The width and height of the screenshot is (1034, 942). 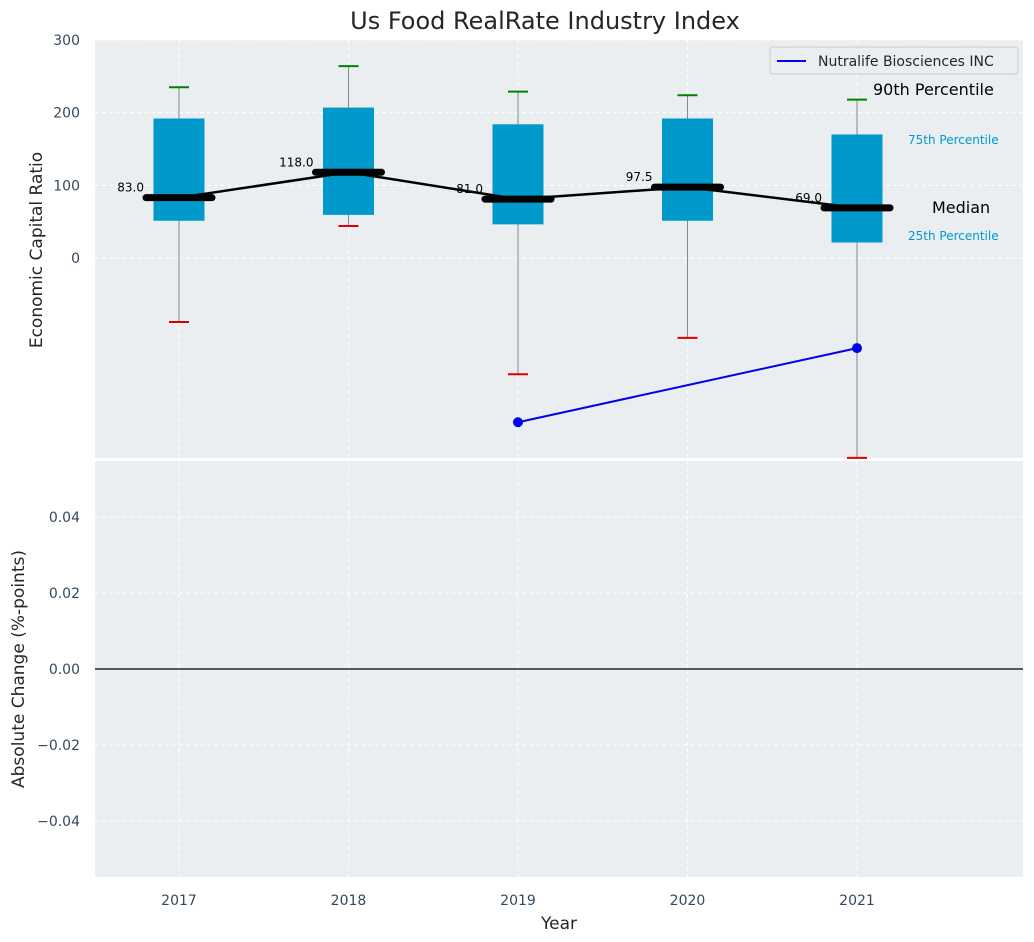 What do you see at coordinates (953, 140) in the screenshot?
I see `p75-side-label: 75th Percentile` at bounding box center [953, 140].